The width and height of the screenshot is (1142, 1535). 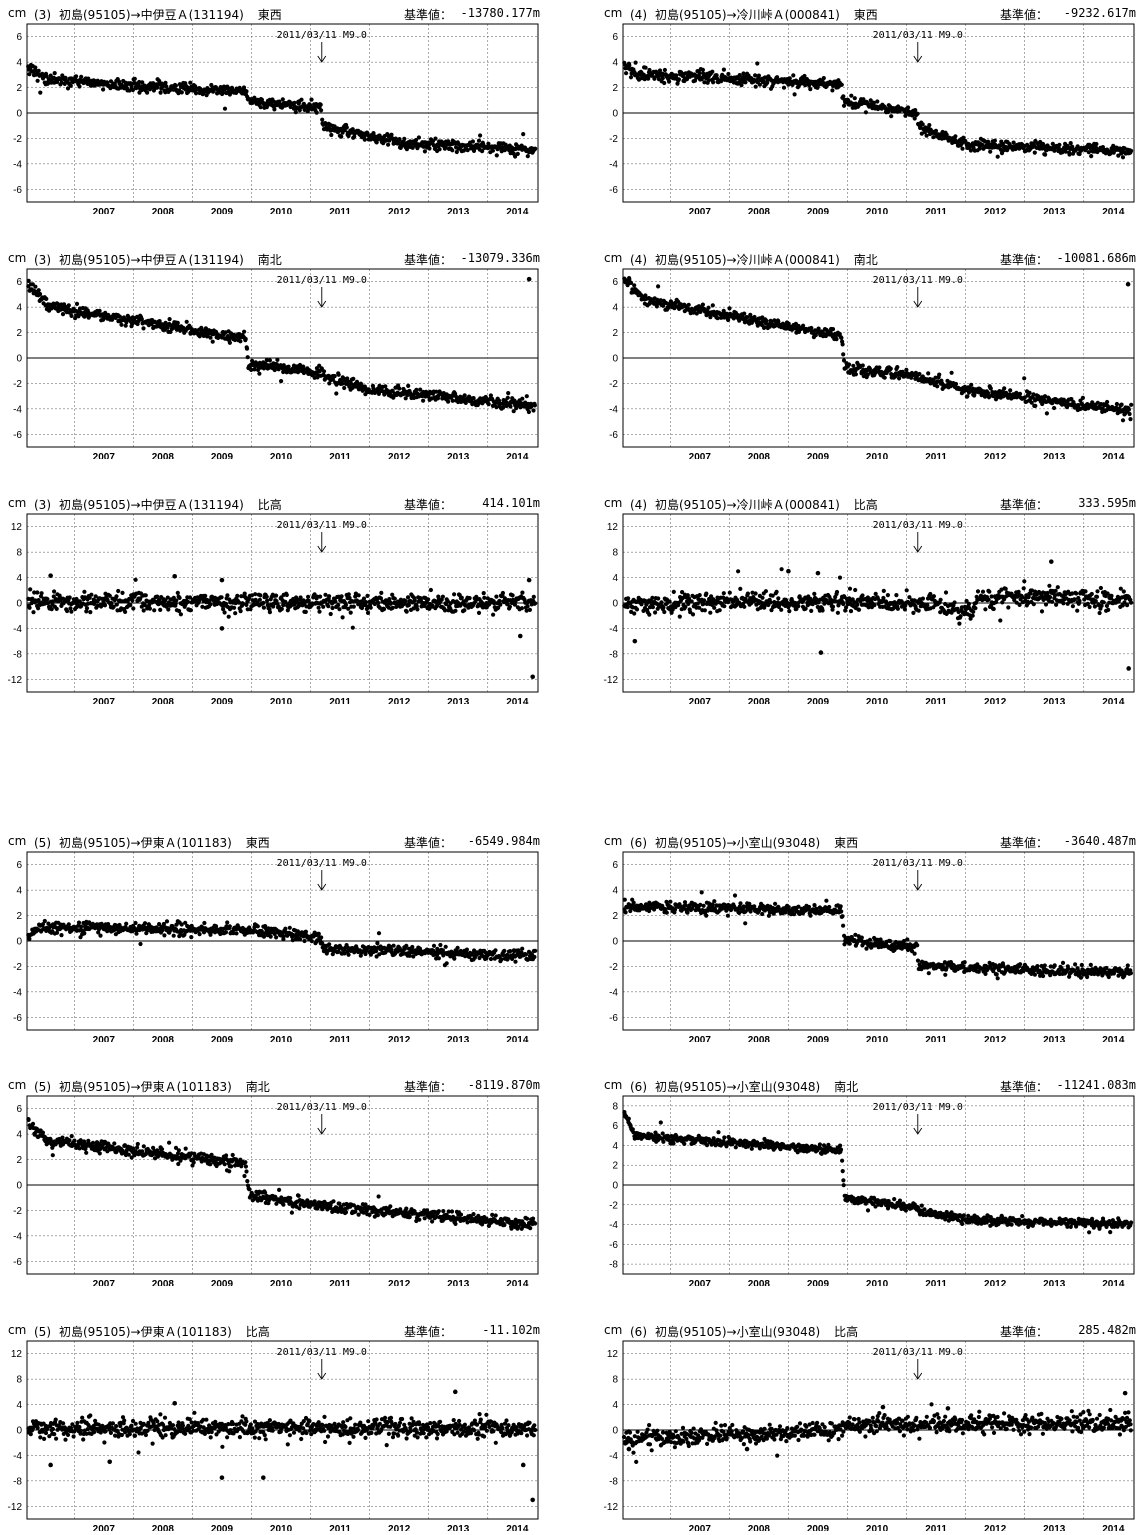 I want to click on chart-title: (5) 初島(95105)→伊東Ａ(101183) 東西, so click(x=152, y=842).